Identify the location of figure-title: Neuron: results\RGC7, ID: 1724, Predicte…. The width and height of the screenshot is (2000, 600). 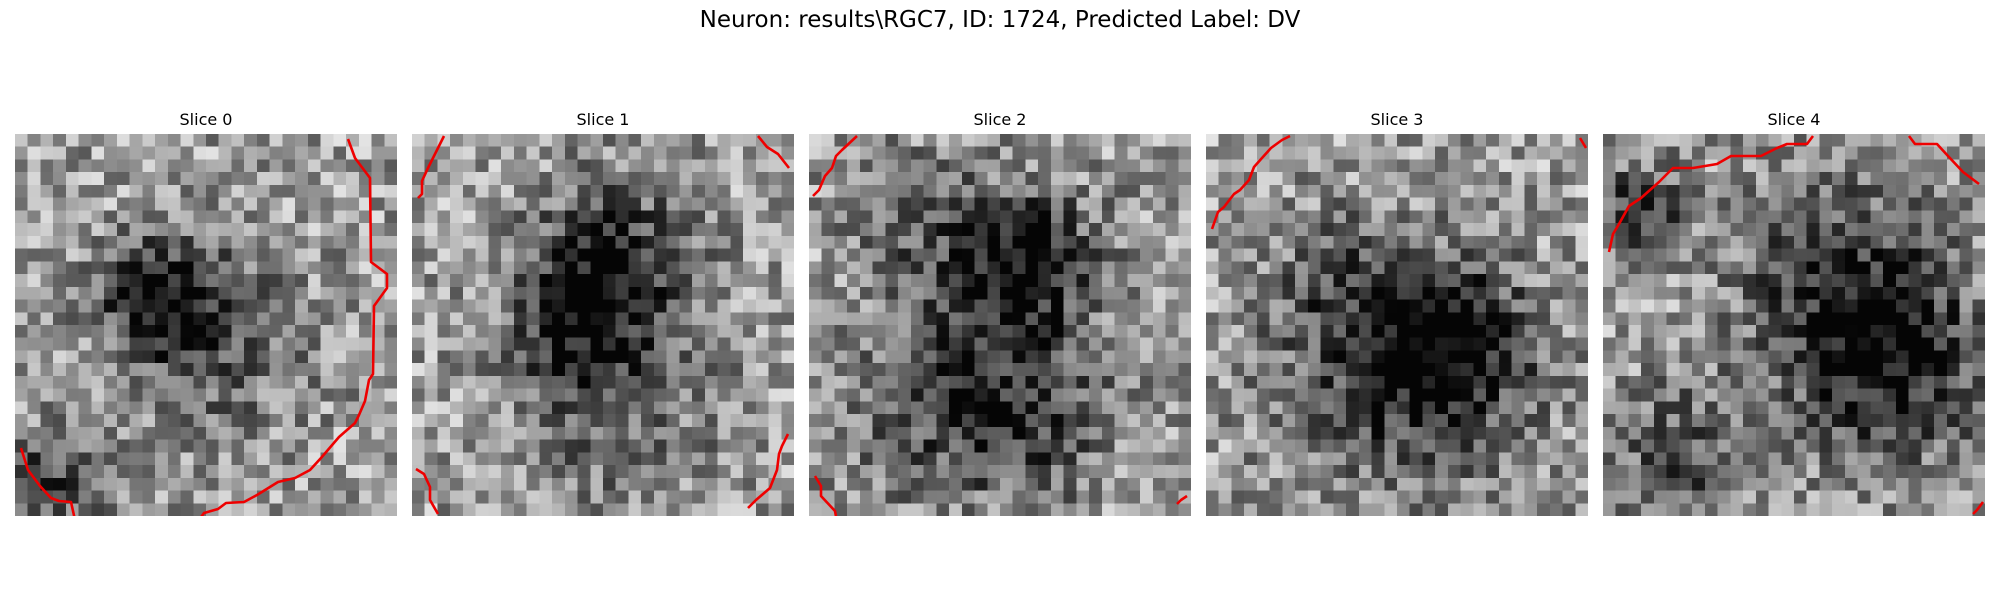
(1000, 20).